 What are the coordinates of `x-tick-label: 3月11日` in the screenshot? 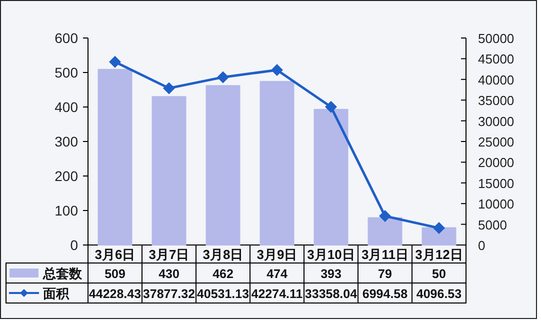 It's located at (385, 254).